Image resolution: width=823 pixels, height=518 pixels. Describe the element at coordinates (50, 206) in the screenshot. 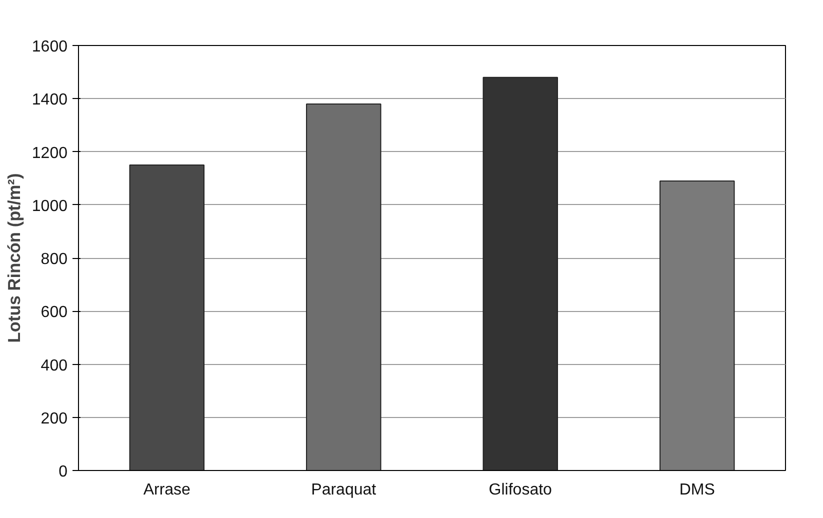

I see `y-tick-label: 1000` at that location.